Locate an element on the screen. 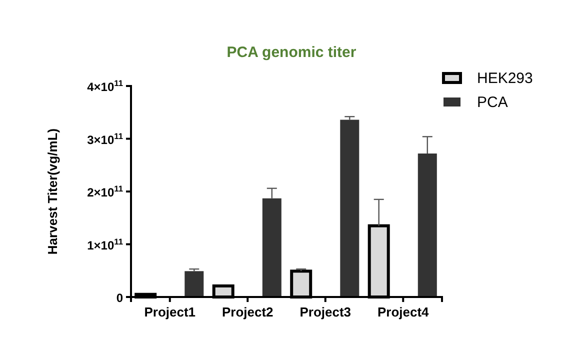  y-tick-label: 1×10$^{11}$ is located at coordinates (105, 244).